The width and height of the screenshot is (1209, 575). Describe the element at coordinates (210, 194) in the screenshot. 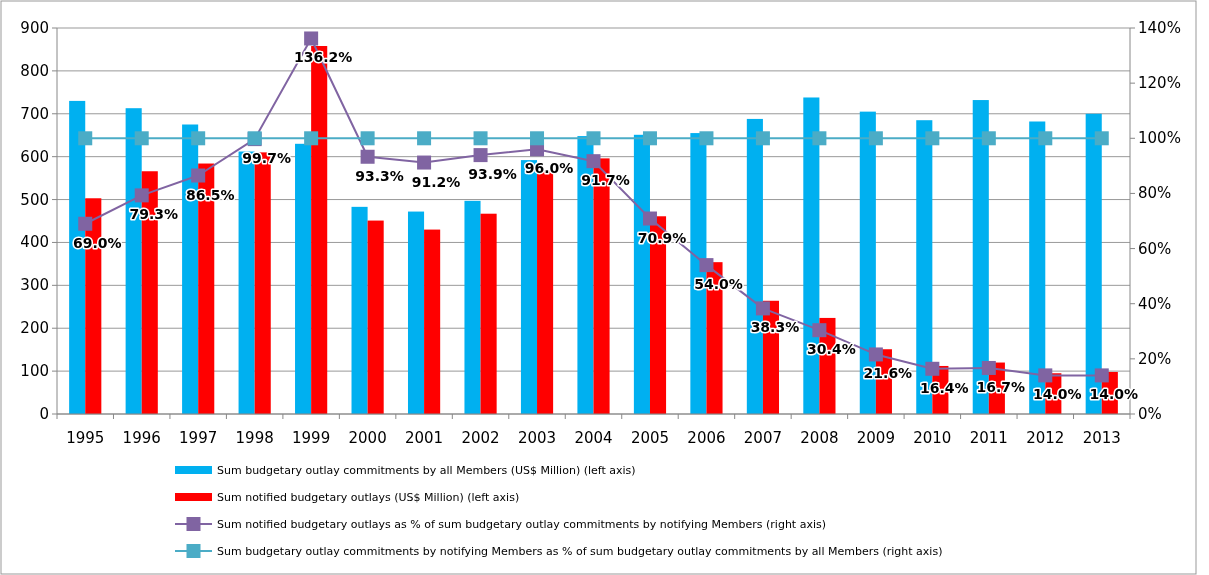

I see `data-label: 86.5%` at that location.